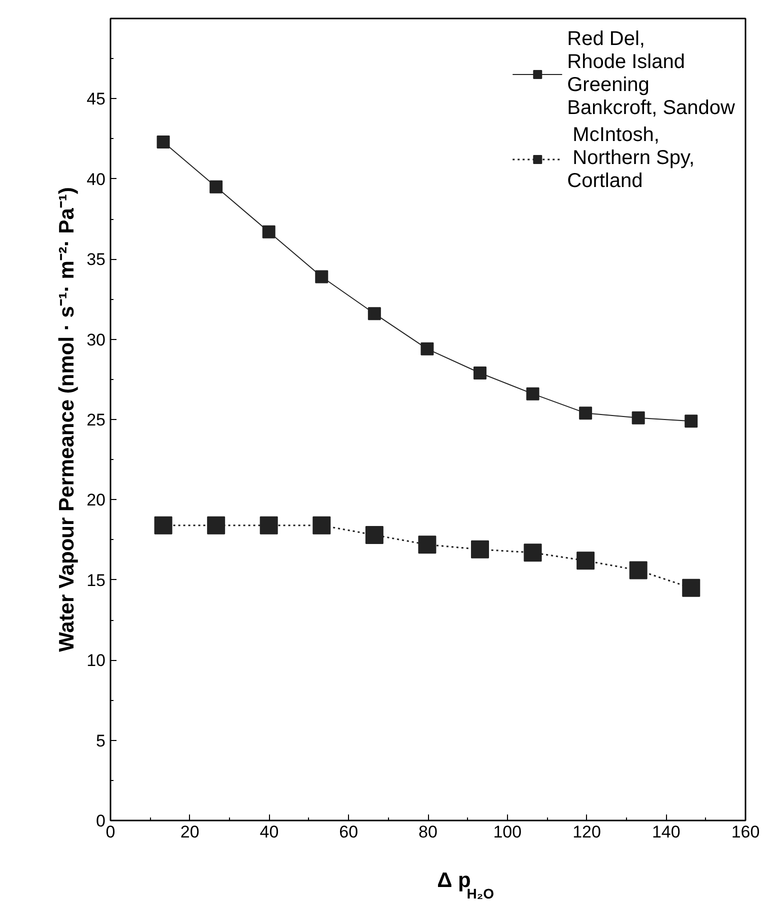 The width and height of the screenshot is (770, 919). Describe the element at coordinates (96, 580) in the screenshot. I see `y-tick-label: 15` at that location.